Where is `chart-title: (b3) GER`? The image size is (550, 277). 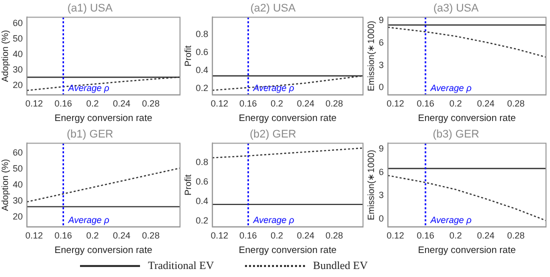
chart-title: (b3) GER is located at coordinates (456, 134).